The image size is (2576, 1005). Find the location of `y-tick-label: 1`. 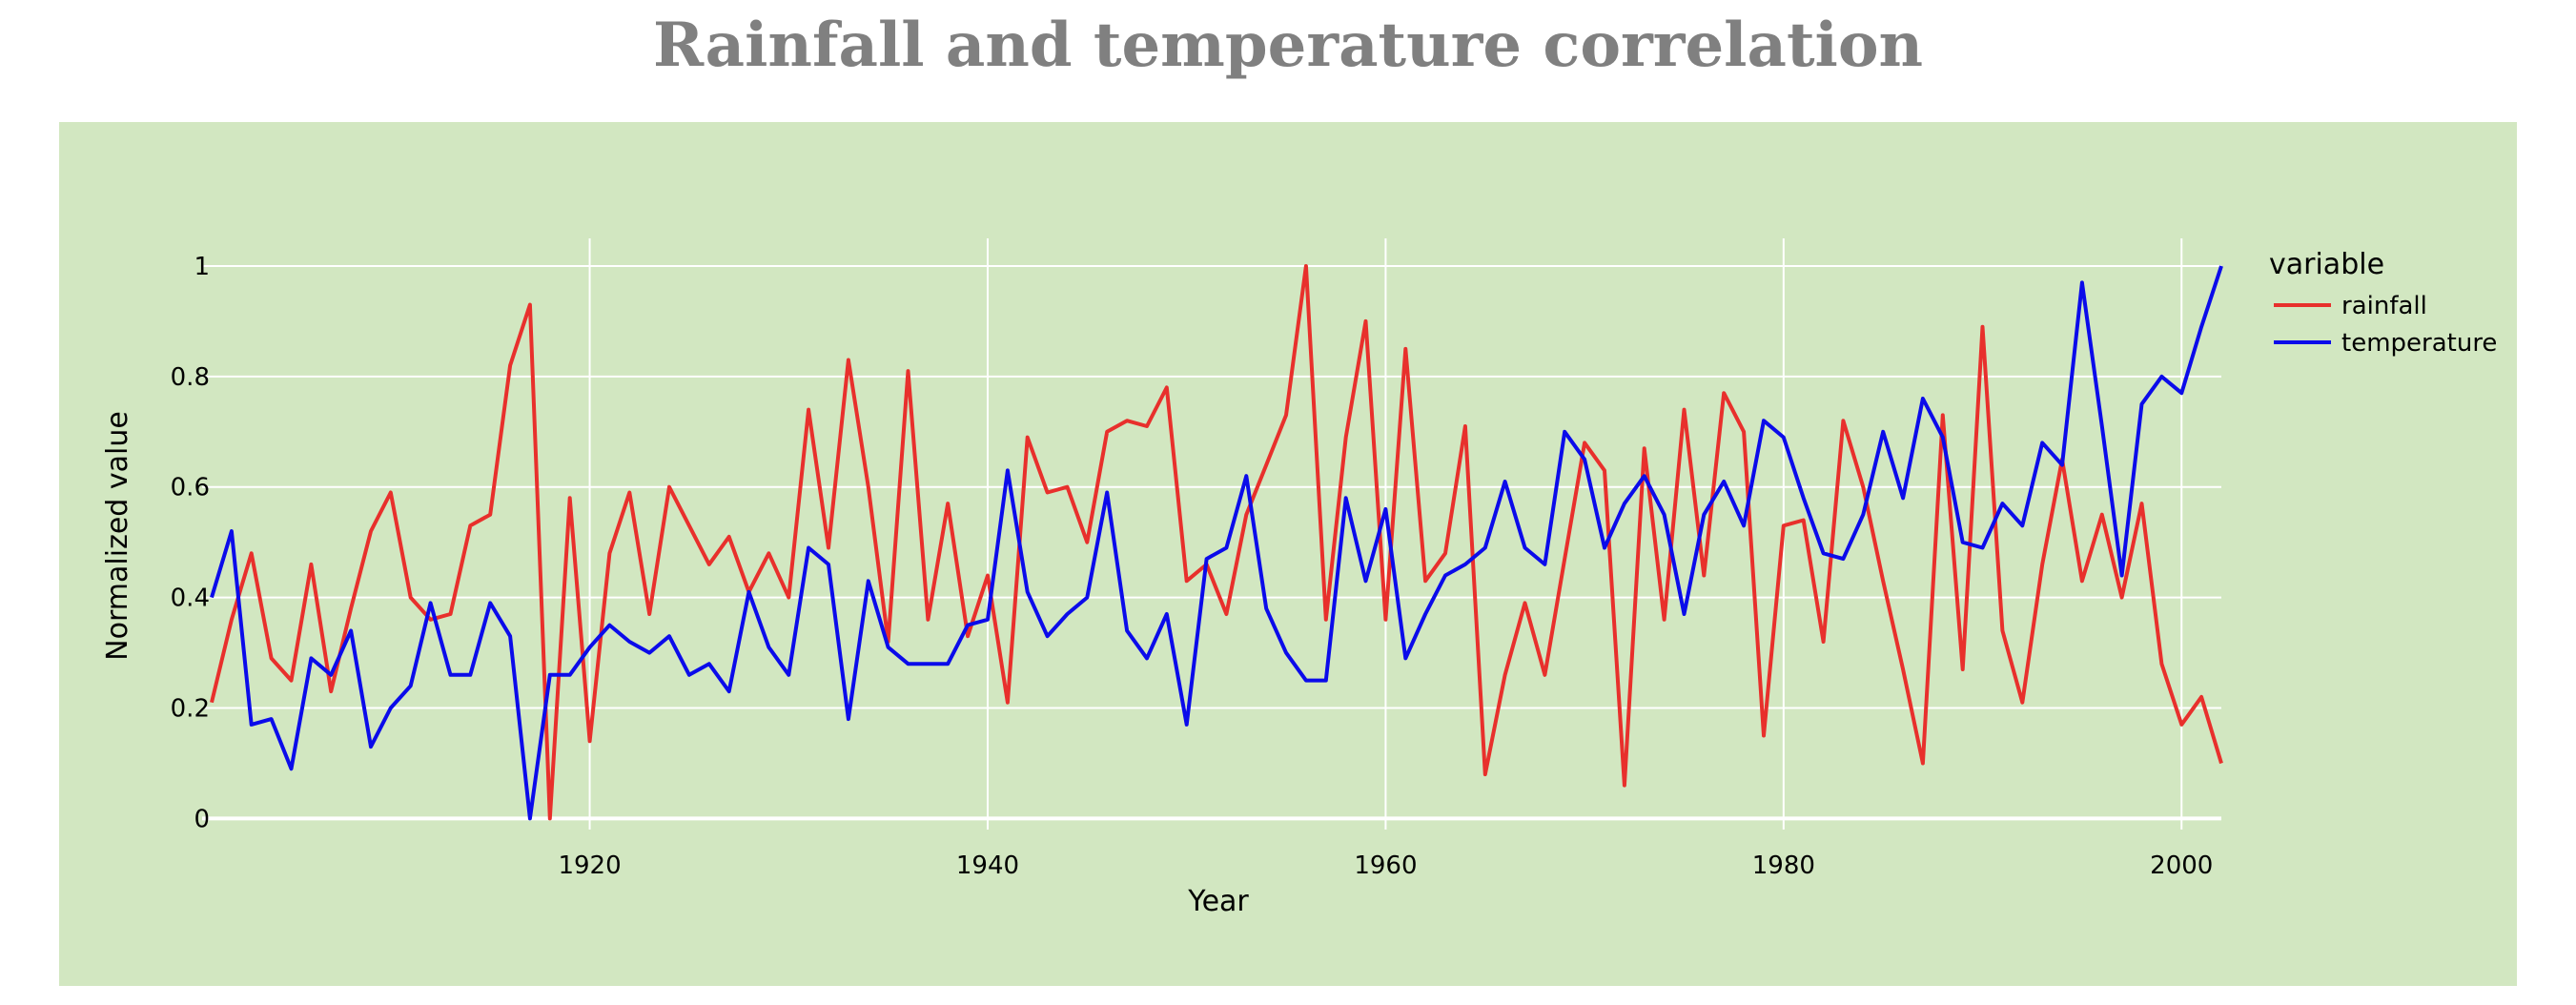

y-tick-label: 1 is located at coordinates (202, 267).